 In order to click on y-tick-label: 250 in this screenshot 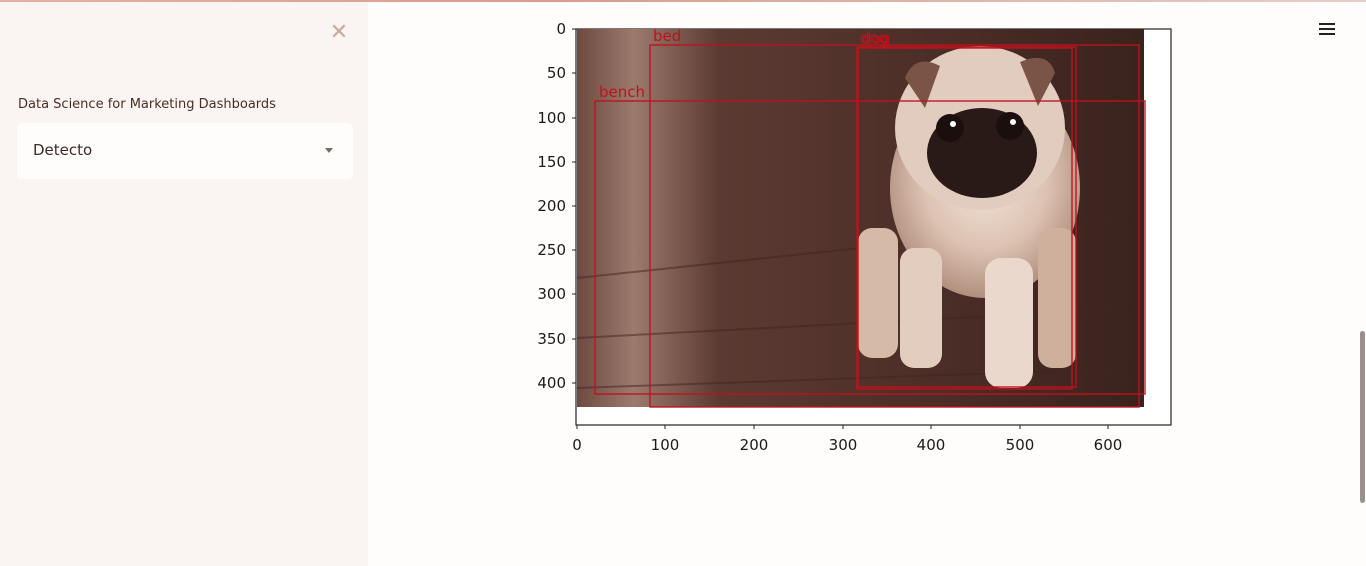, I will do `click(551, 250)`.